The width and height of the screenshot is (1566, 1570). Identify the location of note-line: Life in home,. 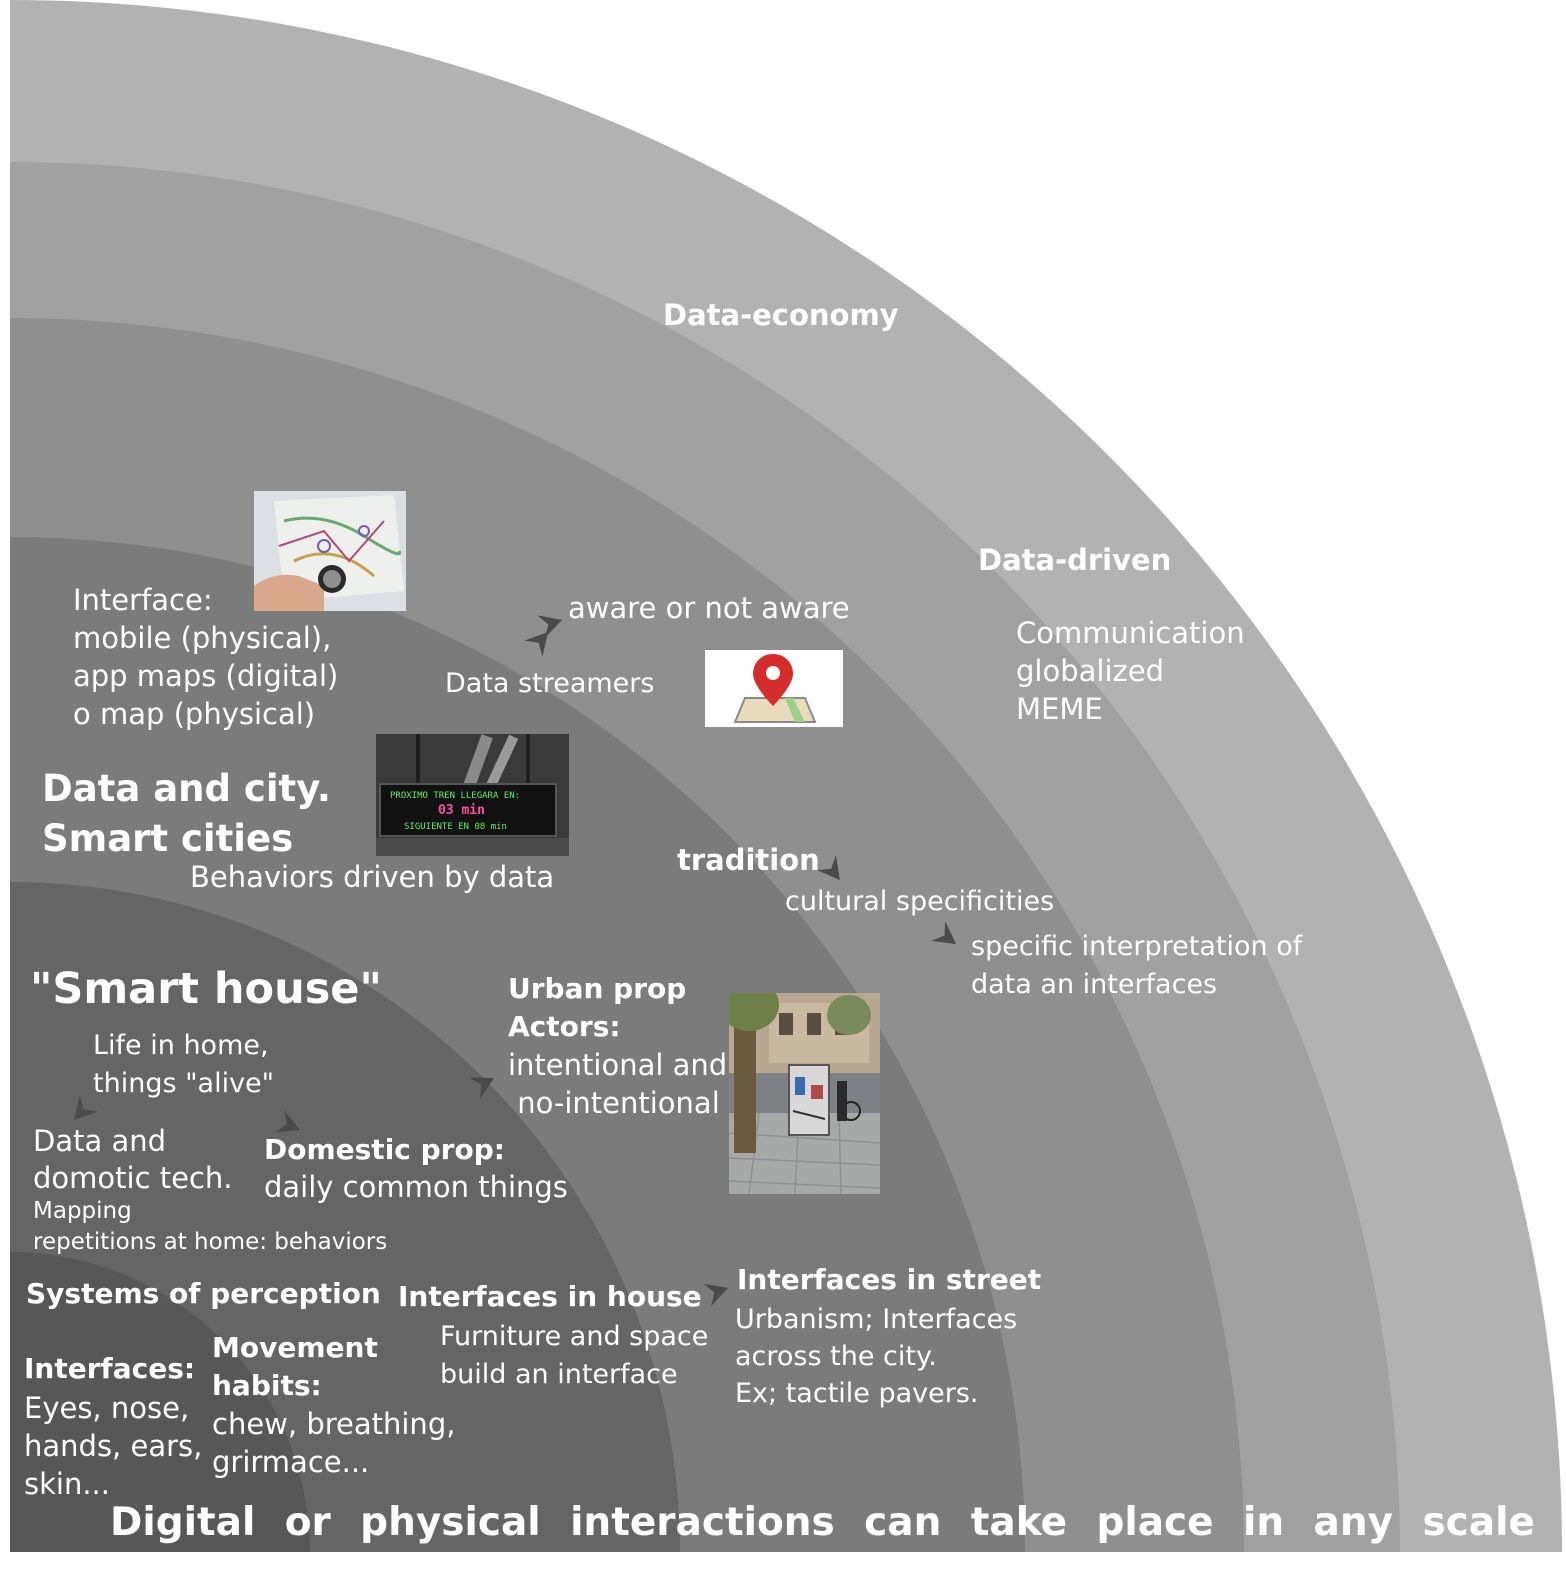
(181, 1045).